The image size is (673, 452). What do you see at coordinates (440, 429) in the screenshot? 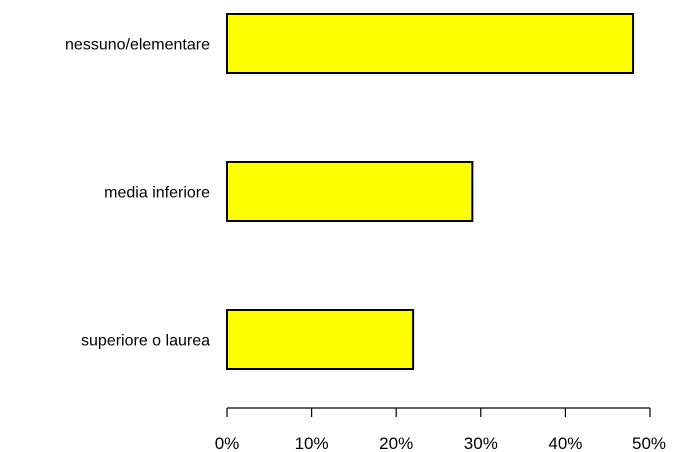
I see `x-axis: 0% 10% 20% 30% 40% 50%` at bounding box center [440, 429].